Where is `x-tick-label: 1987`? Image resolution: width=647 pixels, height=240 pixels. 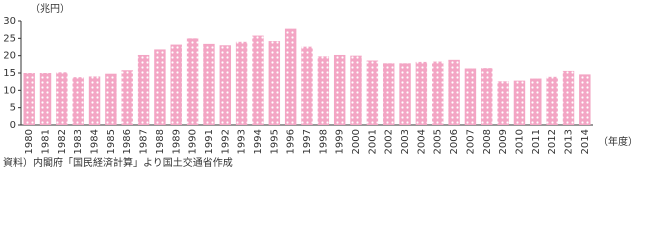
x-tick-label: 1987 is located at coordinates (144, 141).